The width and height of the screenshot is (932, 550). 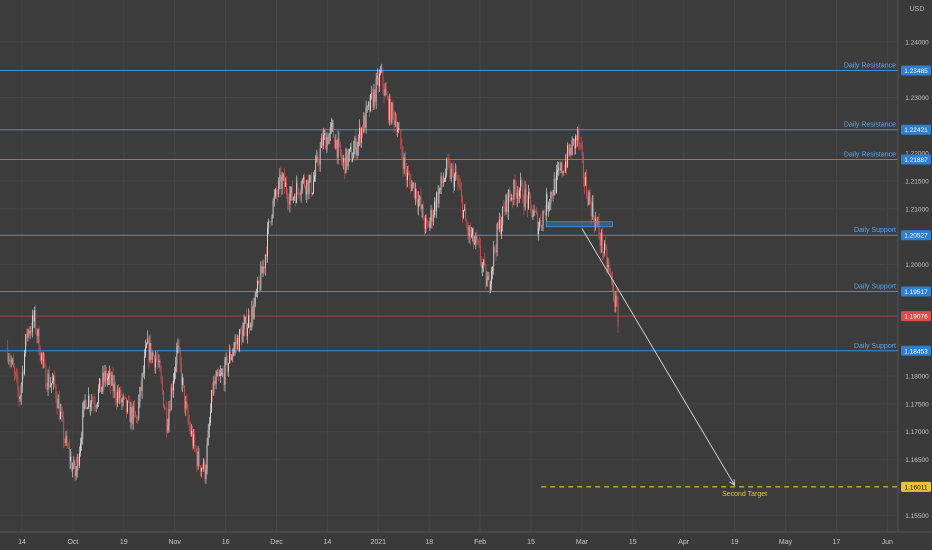 I want to click on level-tag-value: 1.18453, so click(x=916, y=351).